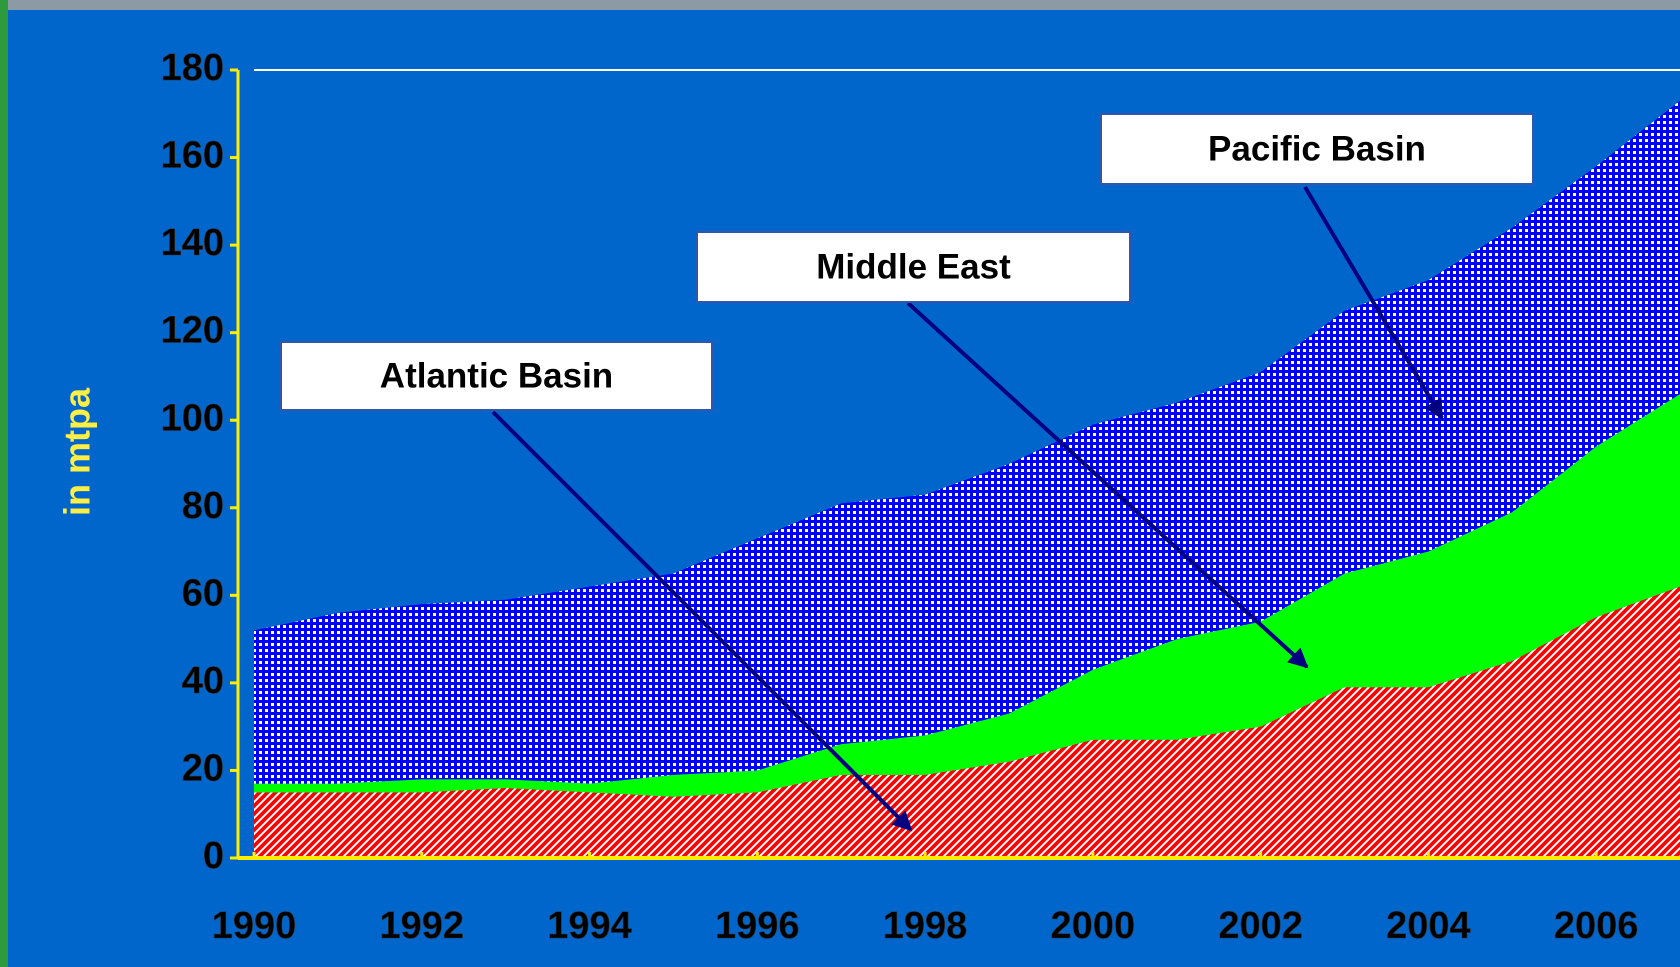 The width and height of the screenshot is (1680, 967). Describe the element at coordinates (4, 483) in the screenshot. I see `left-strip` at that location.